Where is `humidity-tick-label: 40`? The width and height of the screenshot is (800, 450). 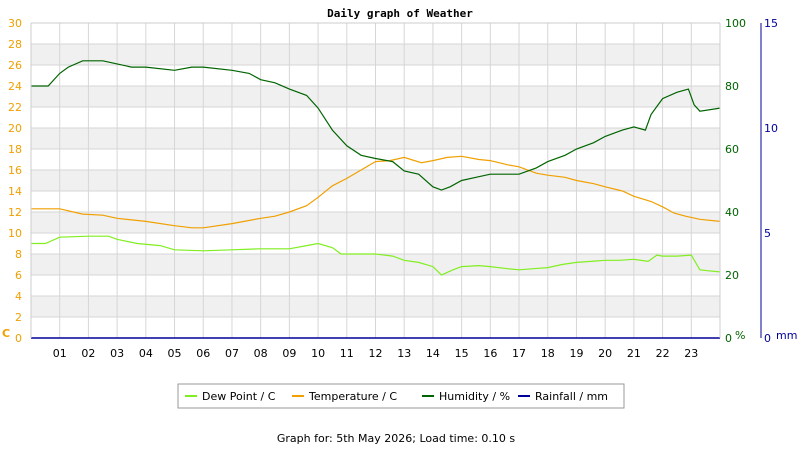 humidity-tick-label: 40 is located at coordinates (732, 212).